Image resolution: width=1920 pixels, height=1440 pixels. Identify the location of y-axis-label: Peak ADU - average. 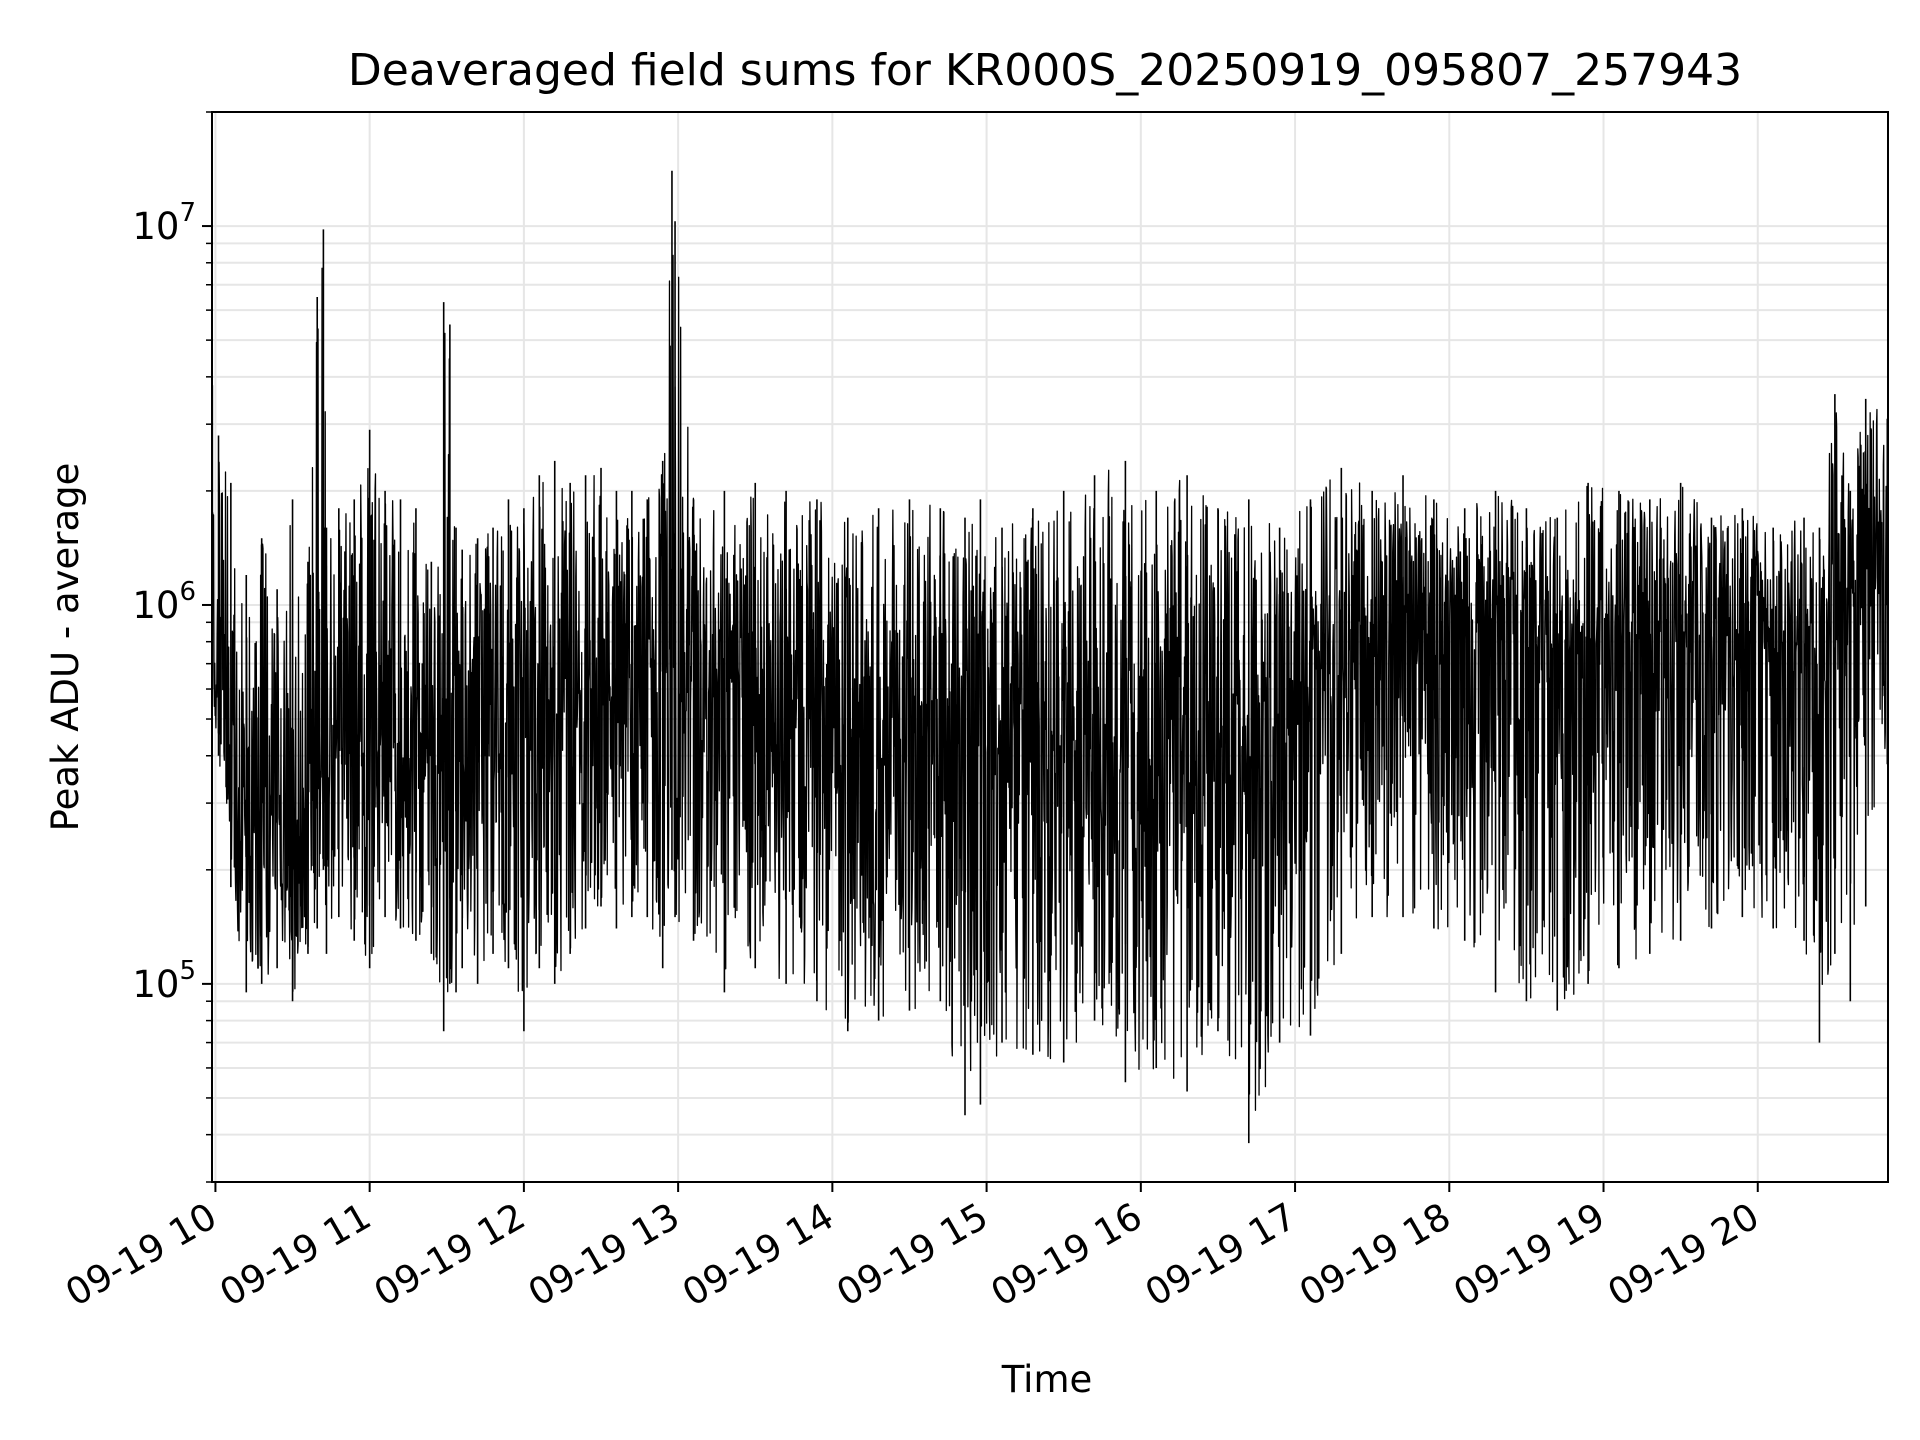
(65, 647).